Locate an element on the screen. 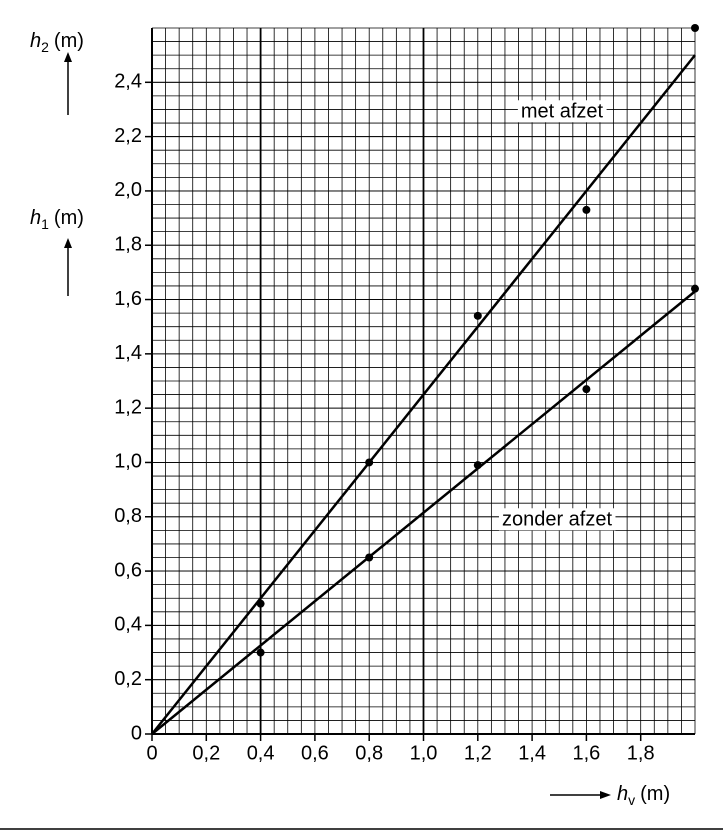 The height and width of the screenshot is (837, 723). x-tick-label: 1,8 is located at coordinates (641, 753).